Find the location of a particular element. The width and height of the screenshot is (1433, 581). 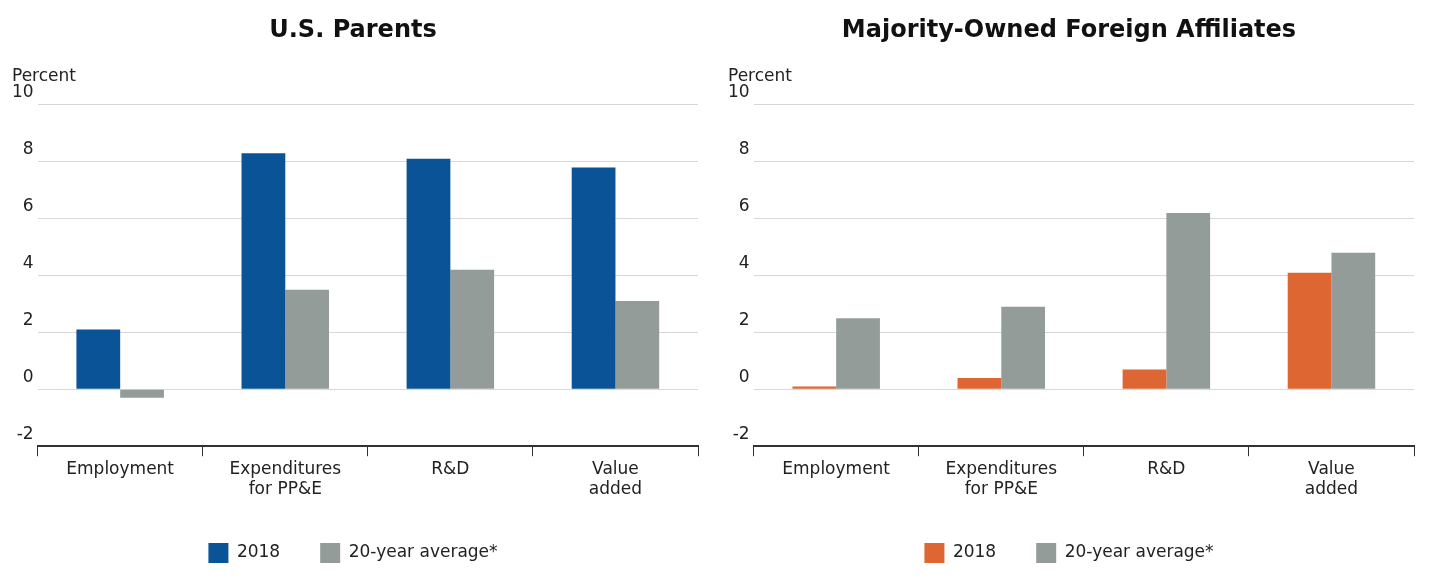

chart-title: Majority-Owned Foreign Affiliates is located at coordinates (1069, 28).